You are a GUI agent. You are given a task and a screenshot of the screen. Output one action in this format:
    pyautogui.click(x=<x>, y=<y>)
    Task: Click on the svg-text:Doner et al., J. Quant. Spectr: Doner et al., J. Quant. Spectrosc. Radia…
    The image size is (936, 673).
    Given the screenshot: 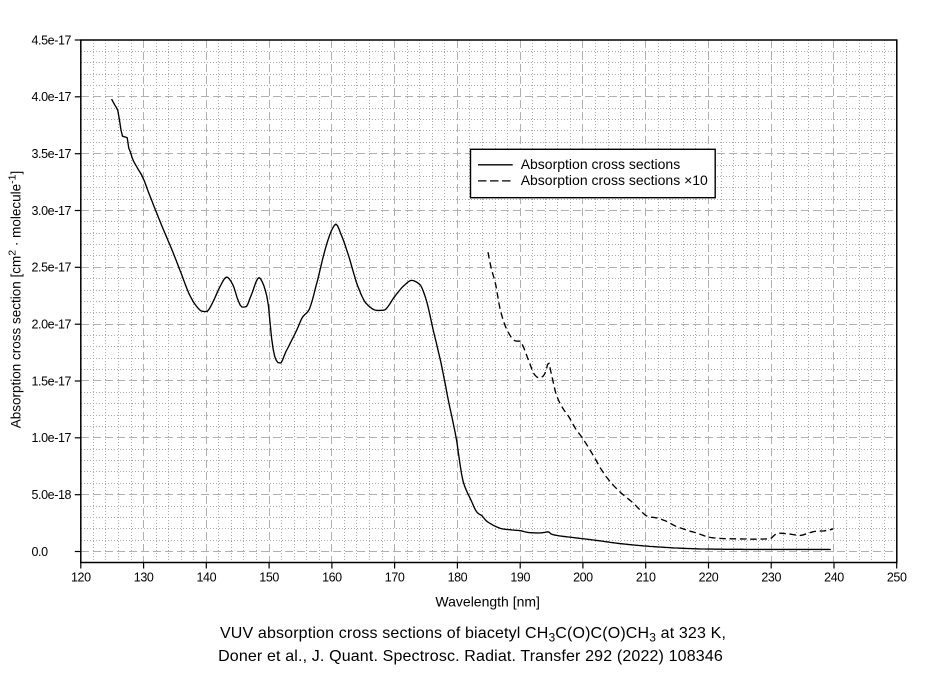 What is the action you would take?
    pyautogui.click(x=470, y=656)
    